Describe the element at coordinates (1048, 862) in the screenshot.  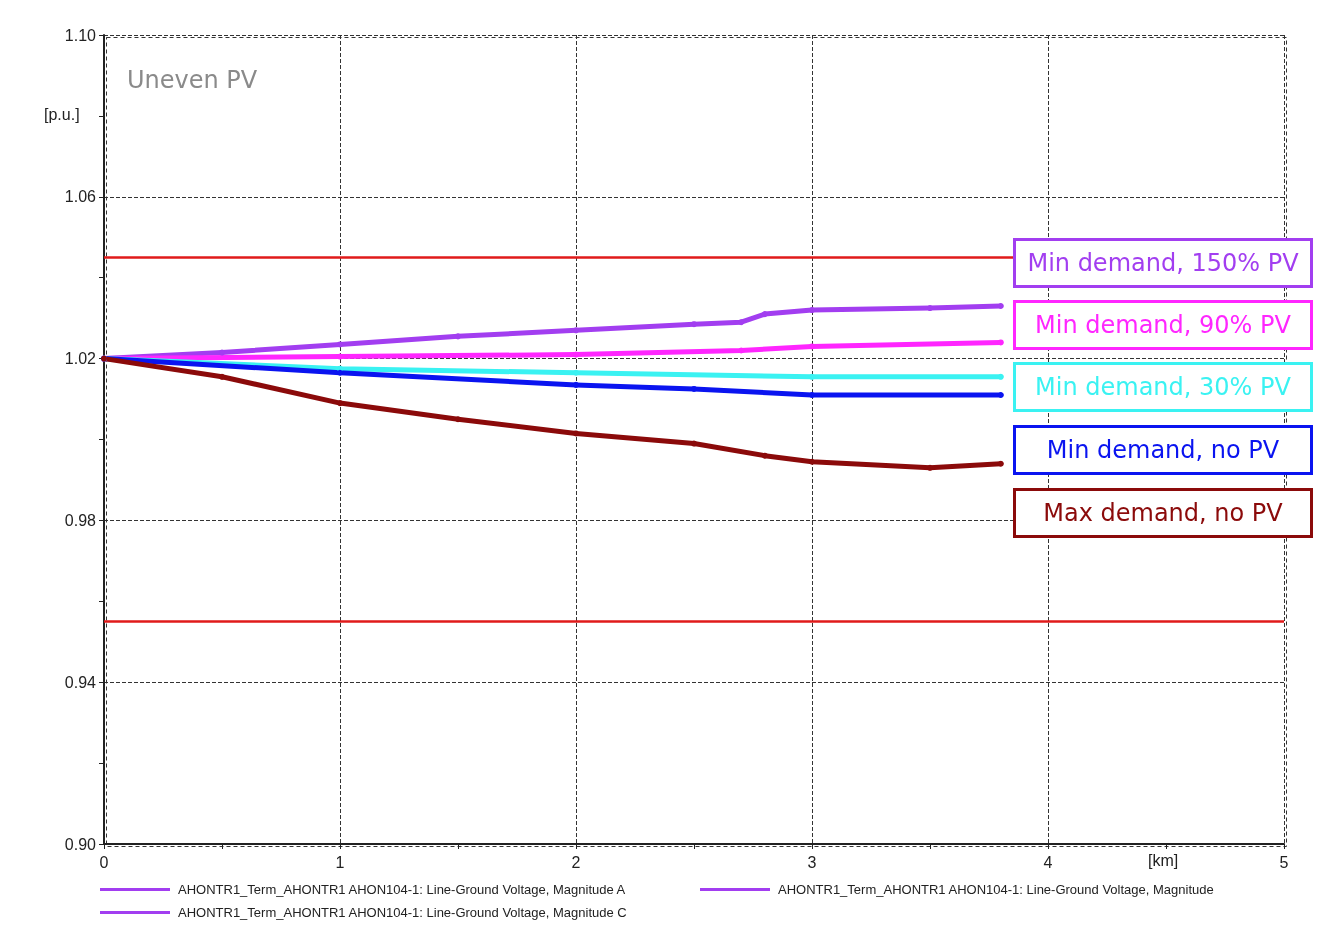
I see `x-tick-label: 4` at that location.